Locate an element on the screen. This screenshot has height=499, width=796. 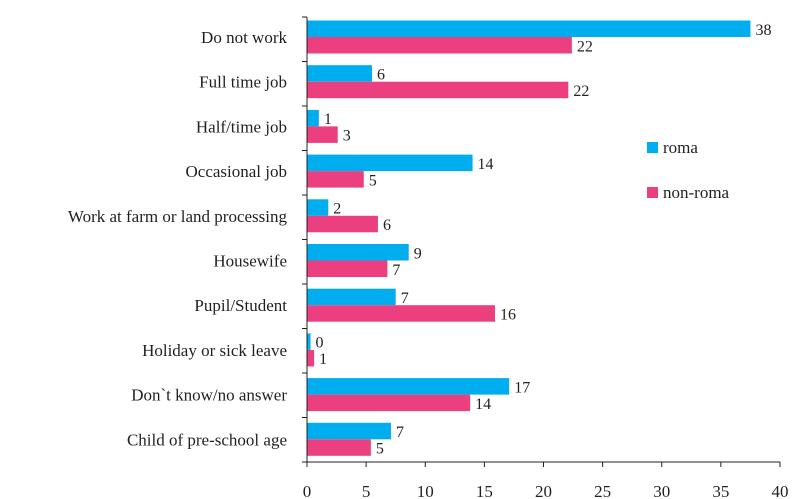
x-tick-label: 40 is located at coordinates (780, 490).